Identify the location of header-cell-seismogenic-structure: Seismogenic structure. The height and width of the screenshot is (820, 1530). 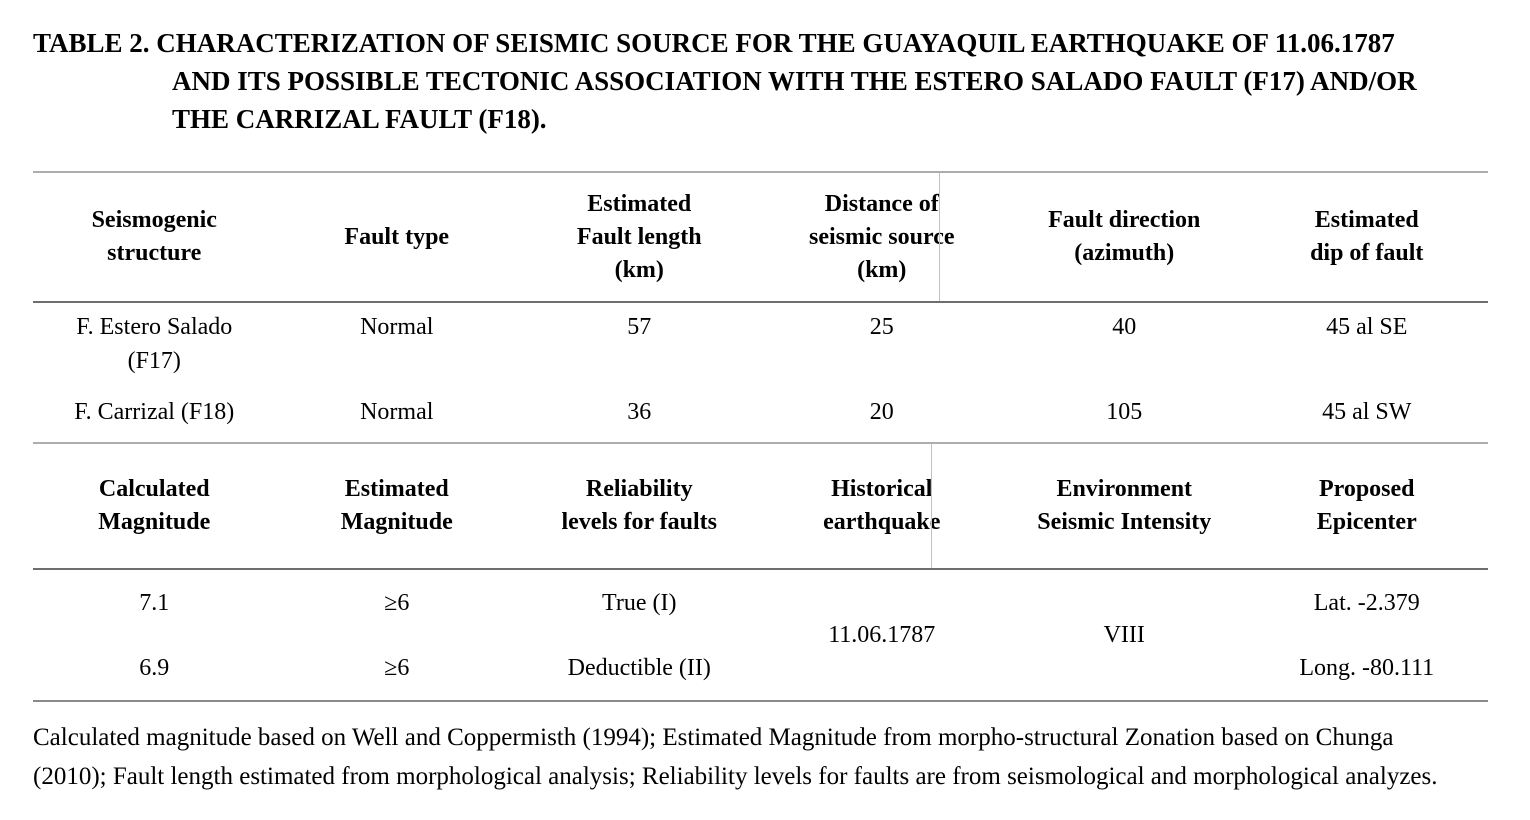
(154, 236).